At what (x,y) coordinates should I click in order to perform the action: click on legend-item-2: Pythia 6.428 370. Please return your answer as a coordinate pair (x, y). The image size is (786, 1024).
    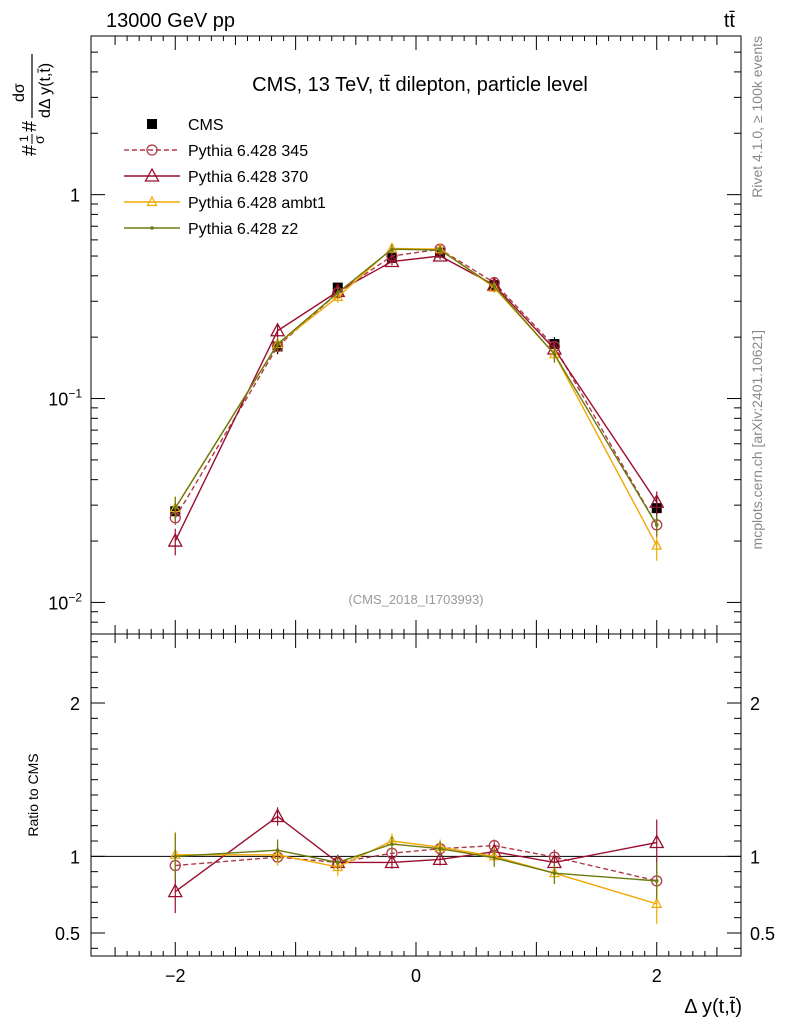
    Looking at the image, I should click on (216, 176).